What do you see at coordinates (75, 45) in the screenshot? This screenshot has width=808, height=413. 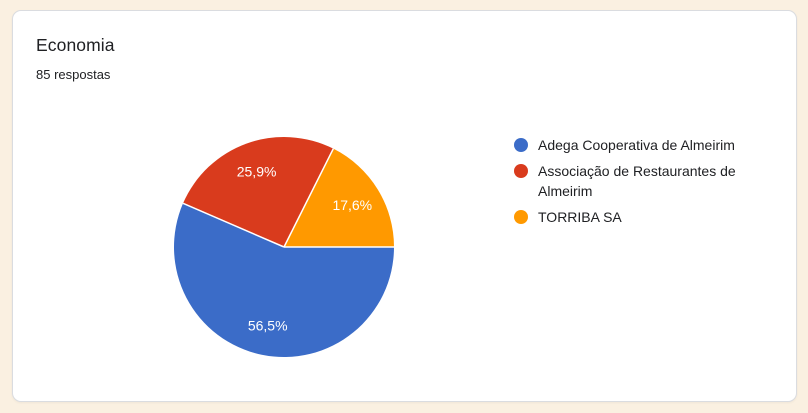 I see `question-title: Economia` at bounding box center [75, 45].